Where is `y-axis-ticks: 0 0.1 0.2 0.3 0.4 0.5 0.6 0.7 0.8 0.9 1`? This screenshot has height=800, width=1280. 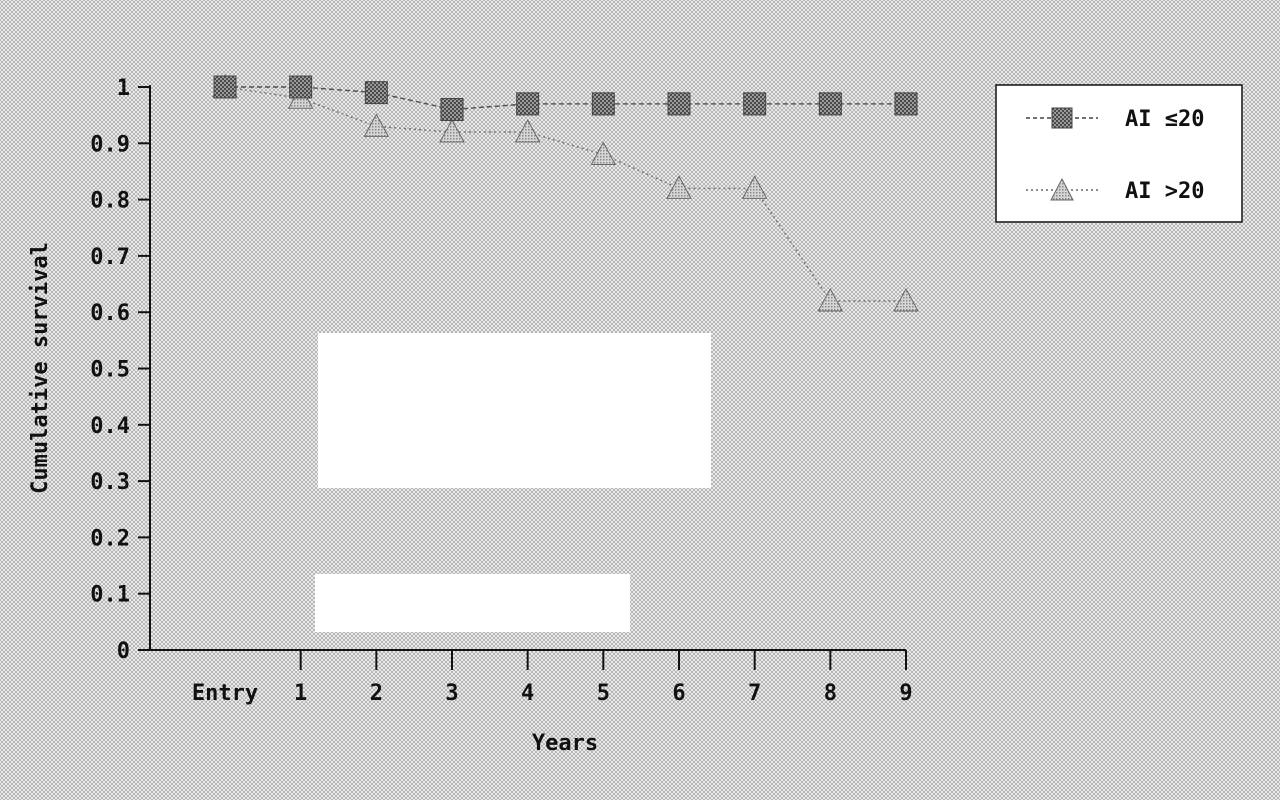
y-axis-ticks: 0 0.1 0.2 0.3 0.4 0.5 0.6 0.7 0.8 0.9 1 is located at coordinates (120, 370).